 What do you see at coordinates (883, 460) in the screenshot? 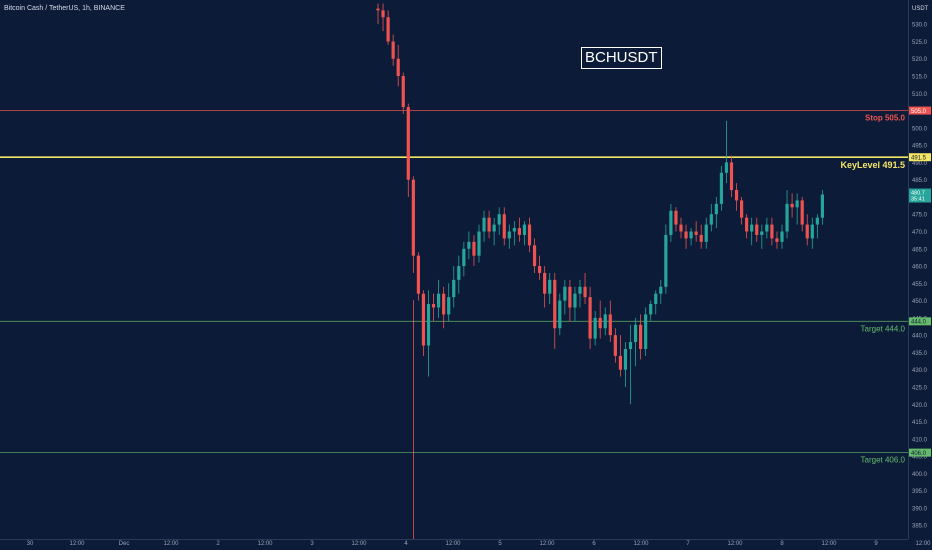
I see `level-label-target: Target 406.0` at bounding box center [883, 460].